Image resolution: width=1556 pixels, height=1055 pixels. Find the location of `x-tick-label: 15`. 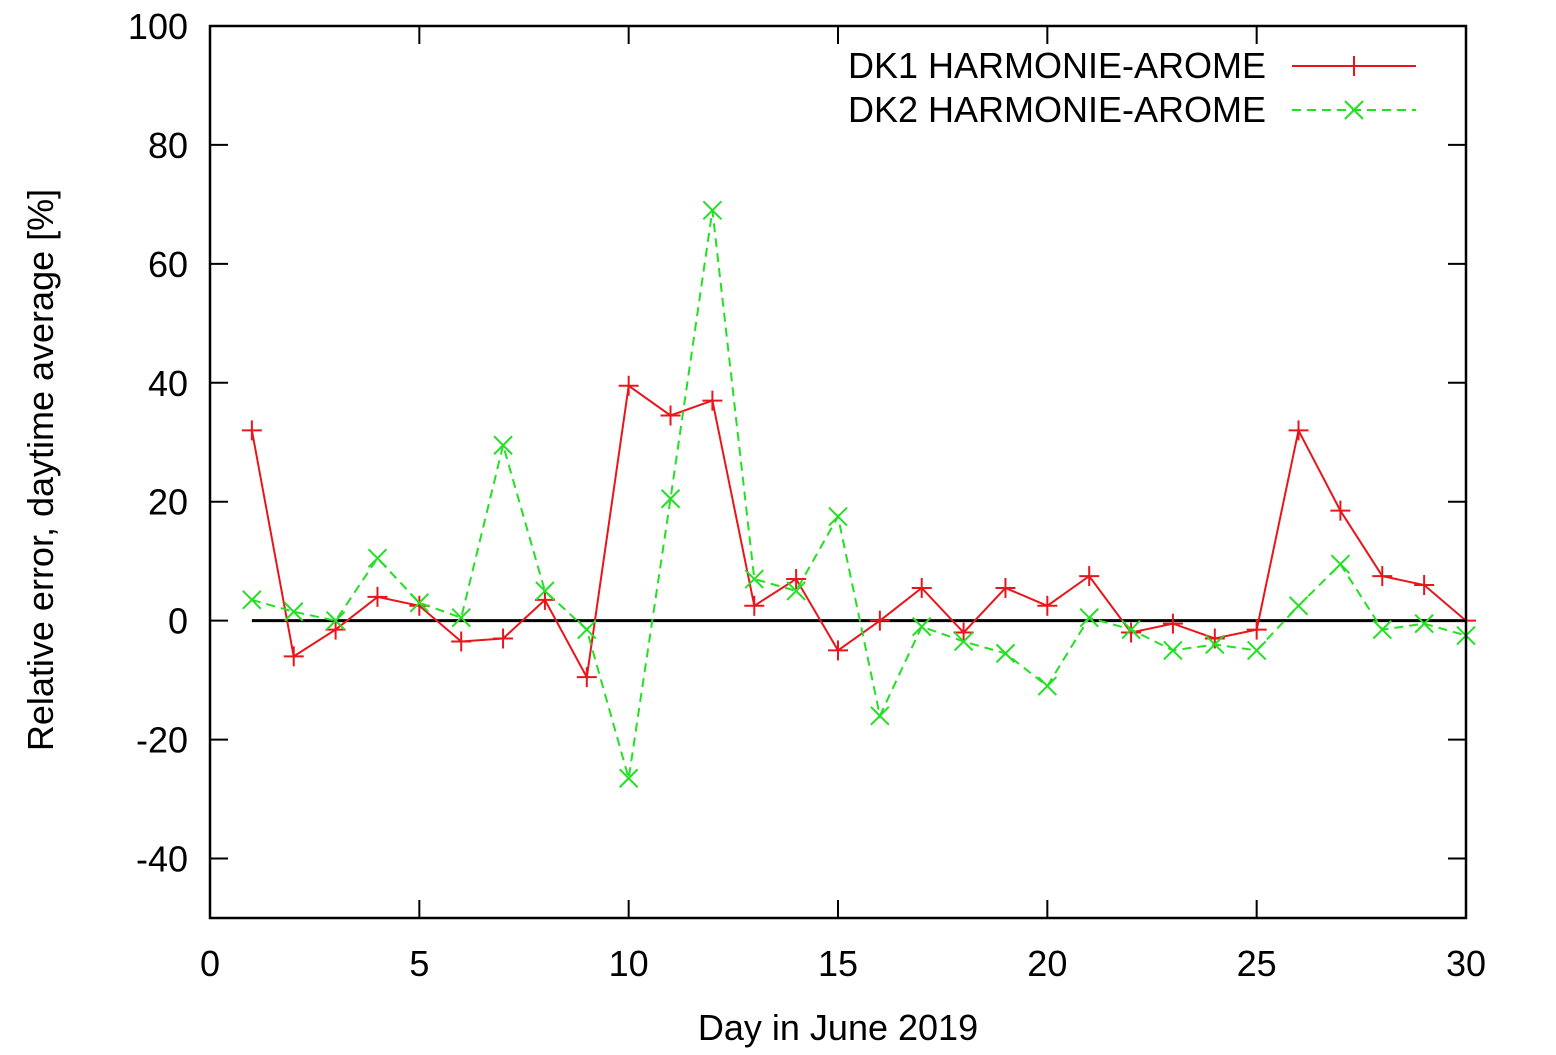

x-tick-label: 15 is located at coordinates (838, 963).